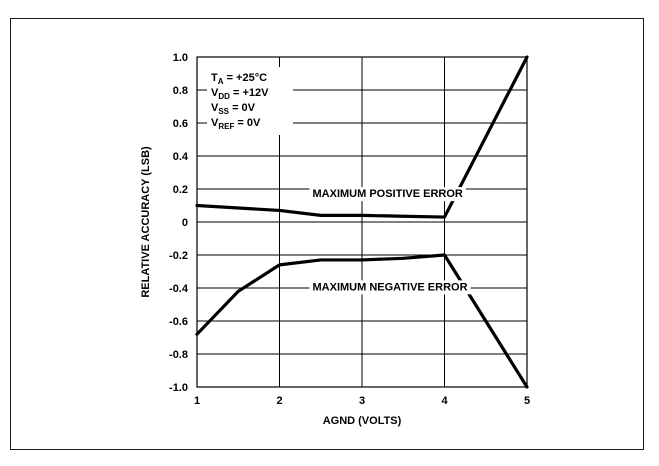 The width and height of the screenshot is (659, 466). I want to click on max-negative-error-line, so click(362, 321).